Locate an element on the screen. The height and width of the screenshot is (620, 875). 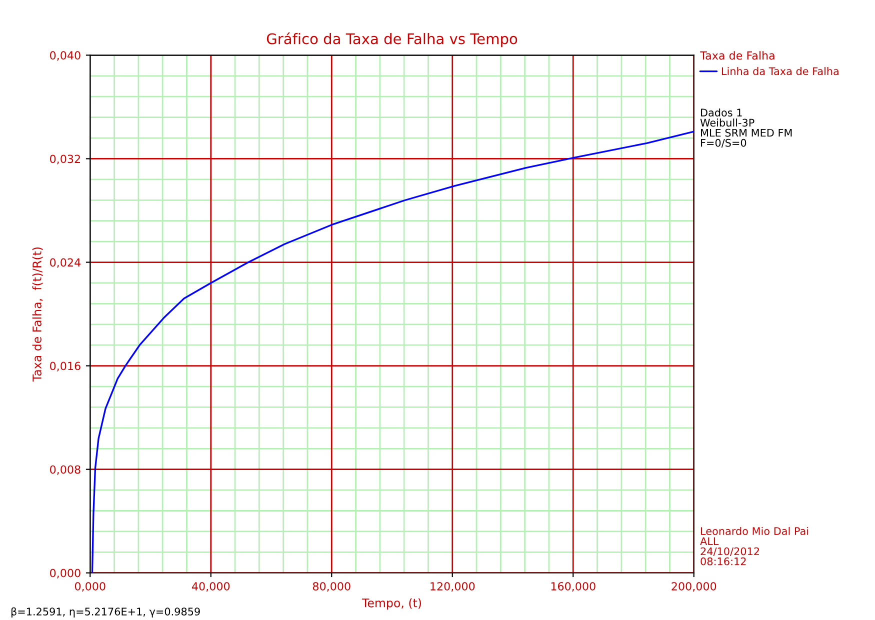
x-axis-title: Tempo, (t) is located at coordinates (391, 604).